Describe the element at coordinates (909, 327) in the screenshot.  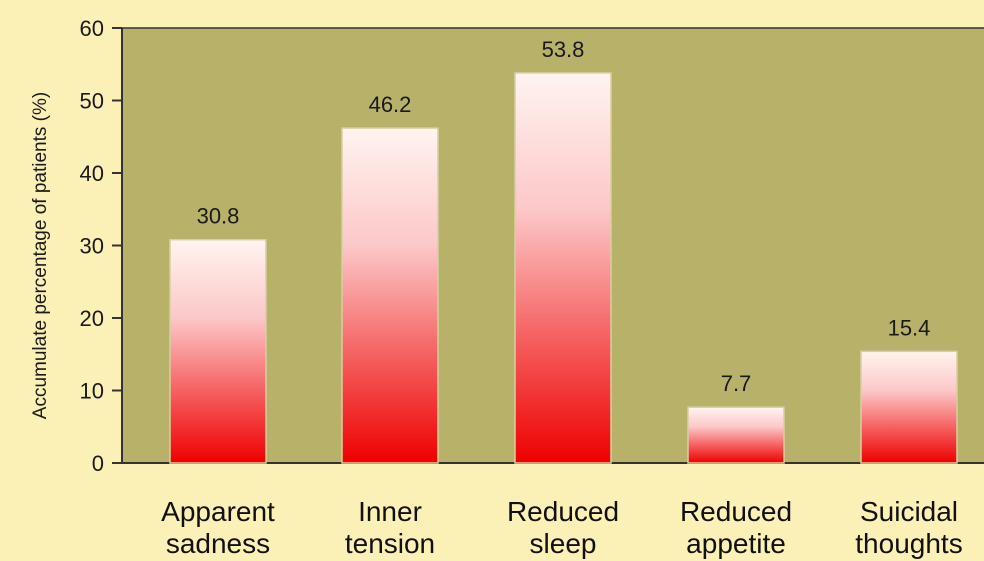
I see `data-label: 15.4` at that location.